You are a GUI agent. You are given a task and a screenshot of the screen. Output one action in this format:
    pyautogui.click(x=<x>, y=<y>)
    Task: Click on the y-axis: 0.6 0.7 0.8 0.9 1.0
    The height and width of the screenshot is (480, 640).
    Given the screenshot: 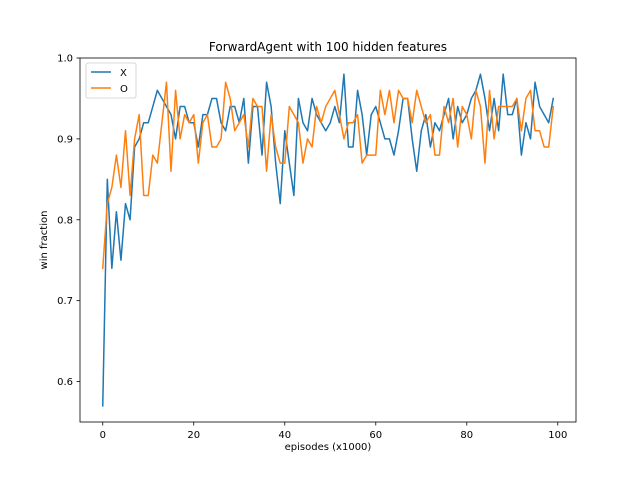 What is the action you would take?
    pyautogui.click(x=68, y=221)
    